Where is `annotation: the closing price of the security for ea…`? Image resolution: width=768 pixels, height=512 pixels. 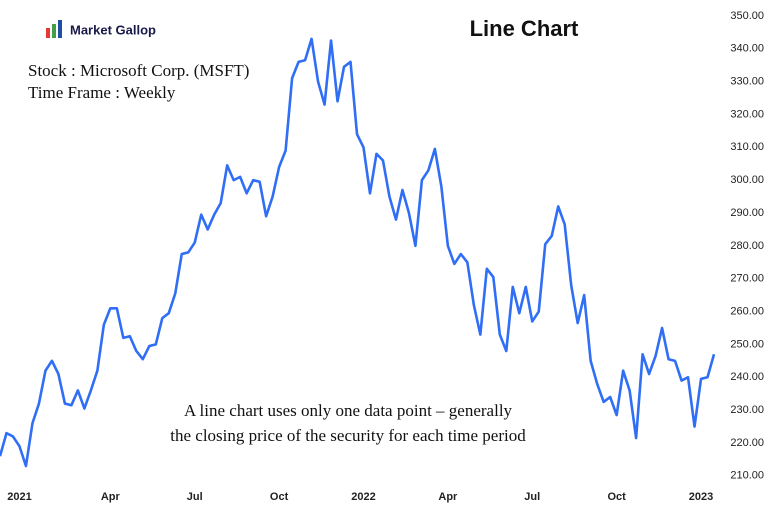
annotation: the closing price of the security for ea… is located at coordinates (348, 435).